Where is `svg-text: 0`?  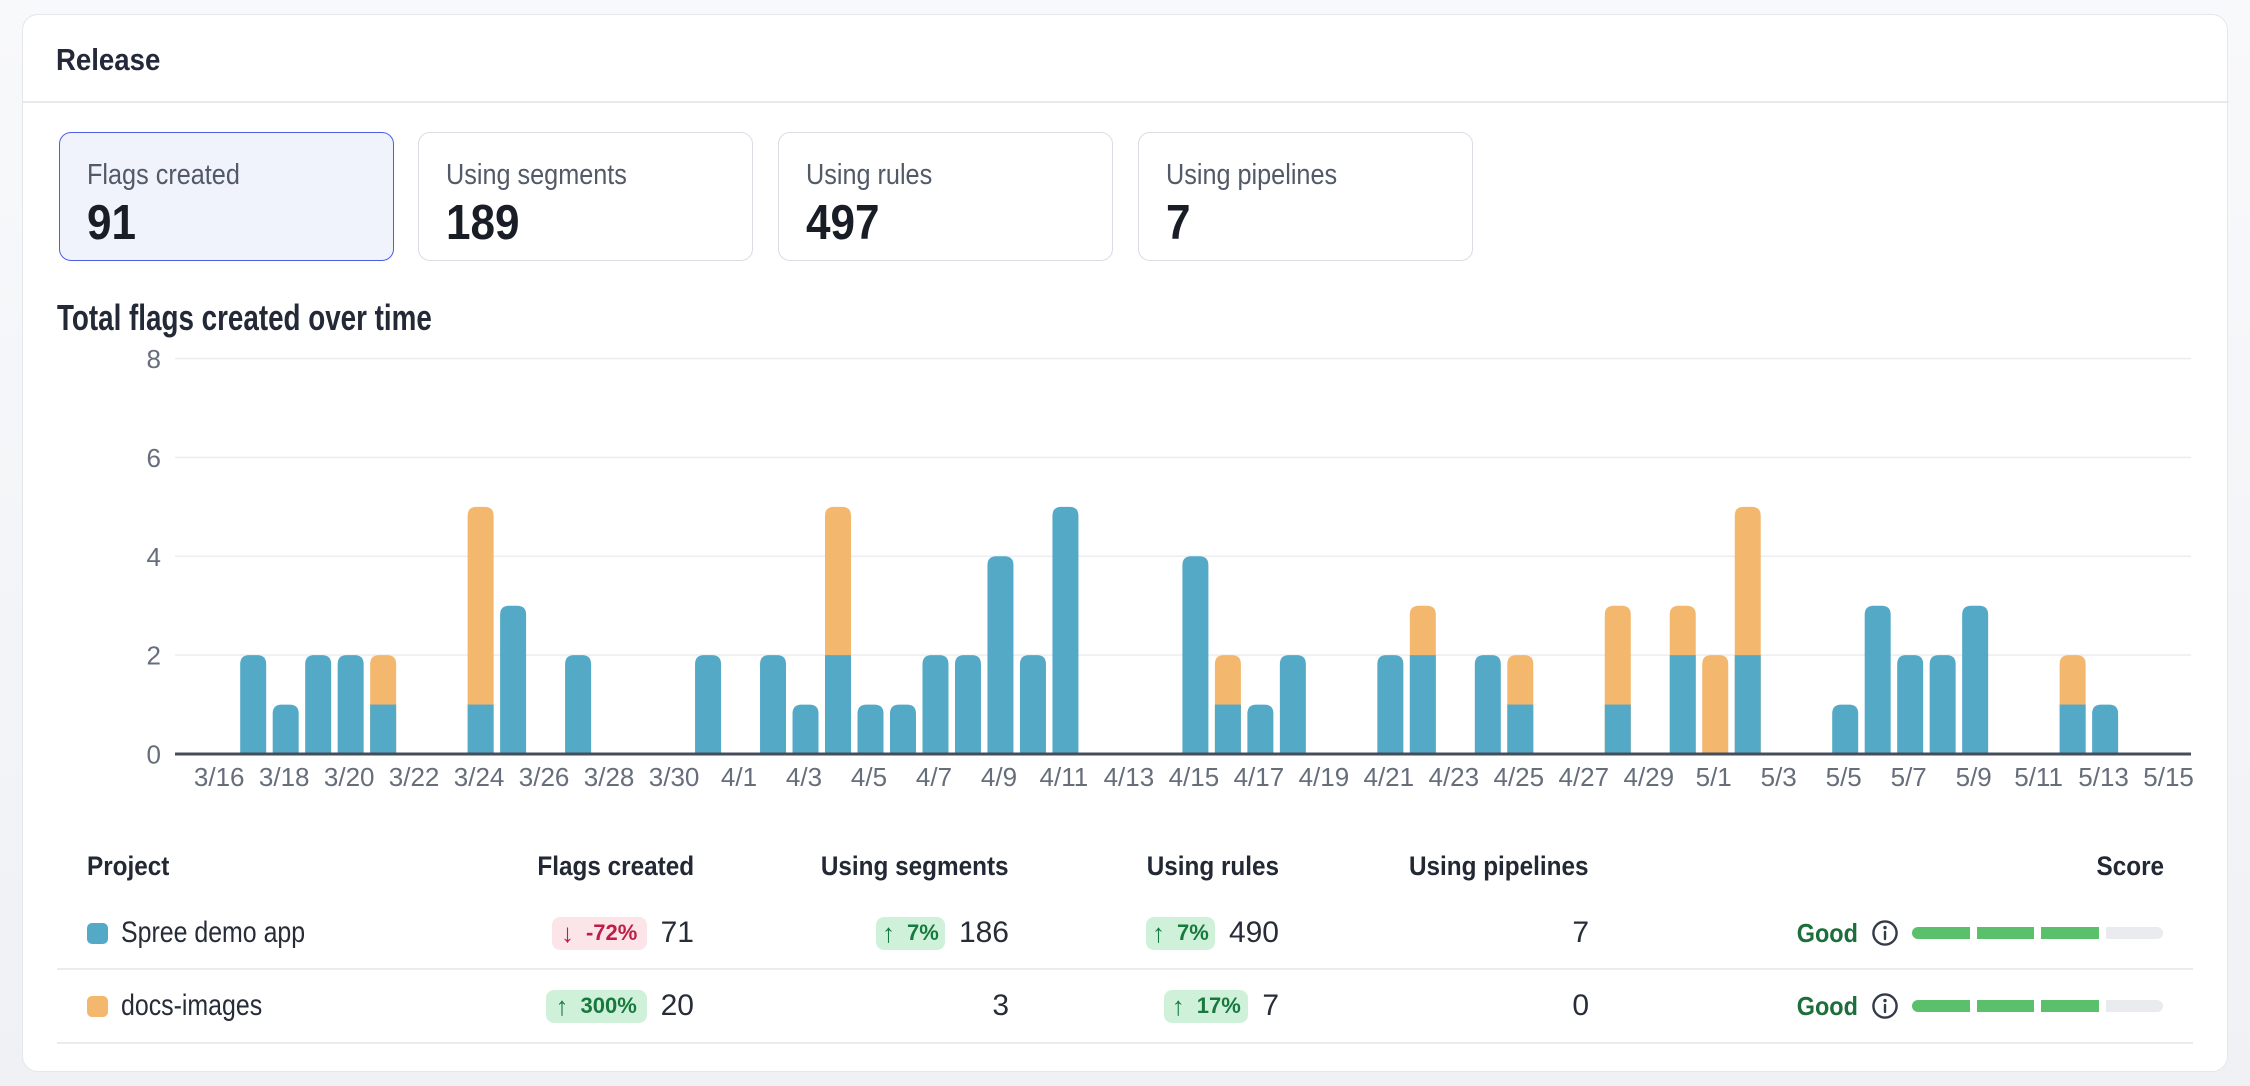
svg-text: 0 is located at coordinates (154, 755).